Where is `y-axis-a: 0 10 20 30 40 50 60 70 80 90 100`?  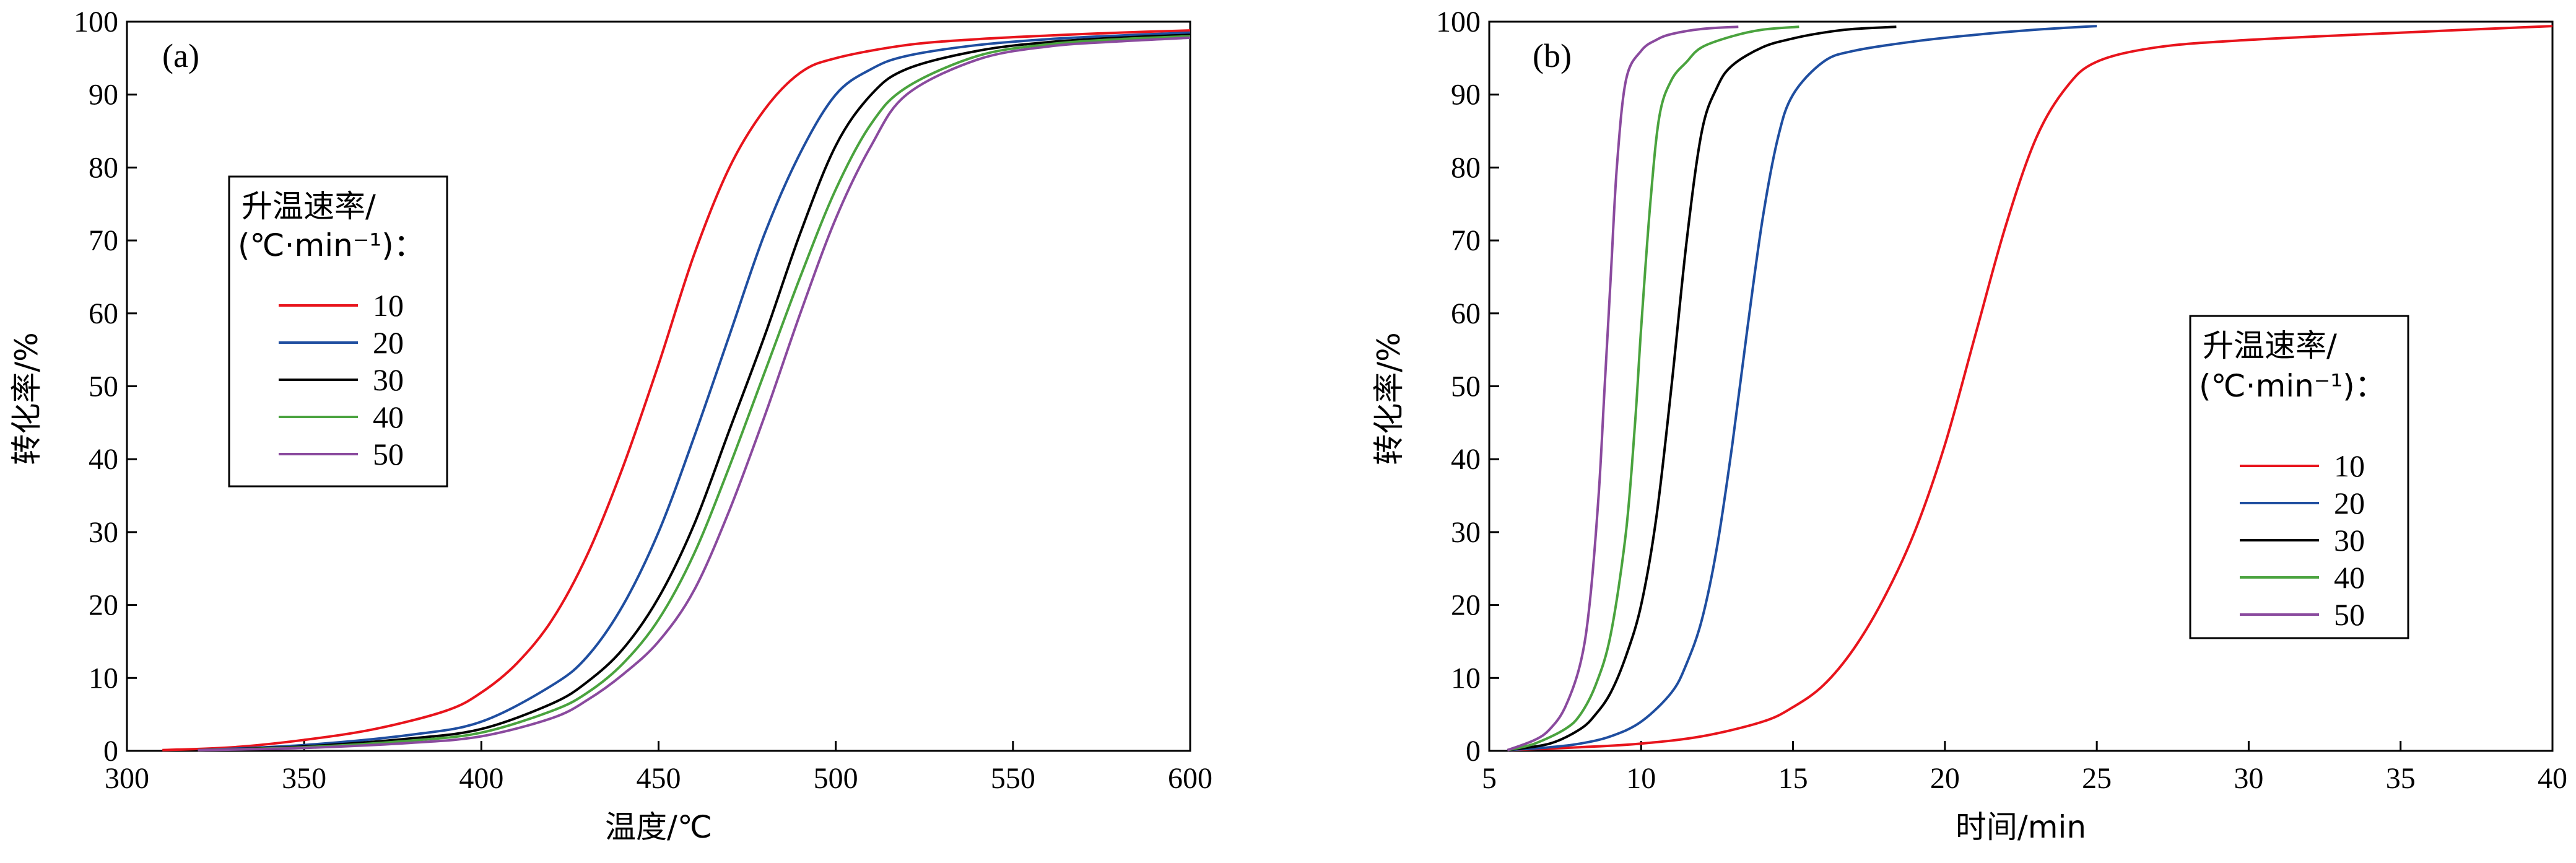 y-axis-a: 0 10 20 30 40 50 60 70 80 90 100 is located at coordinates (105, 387).